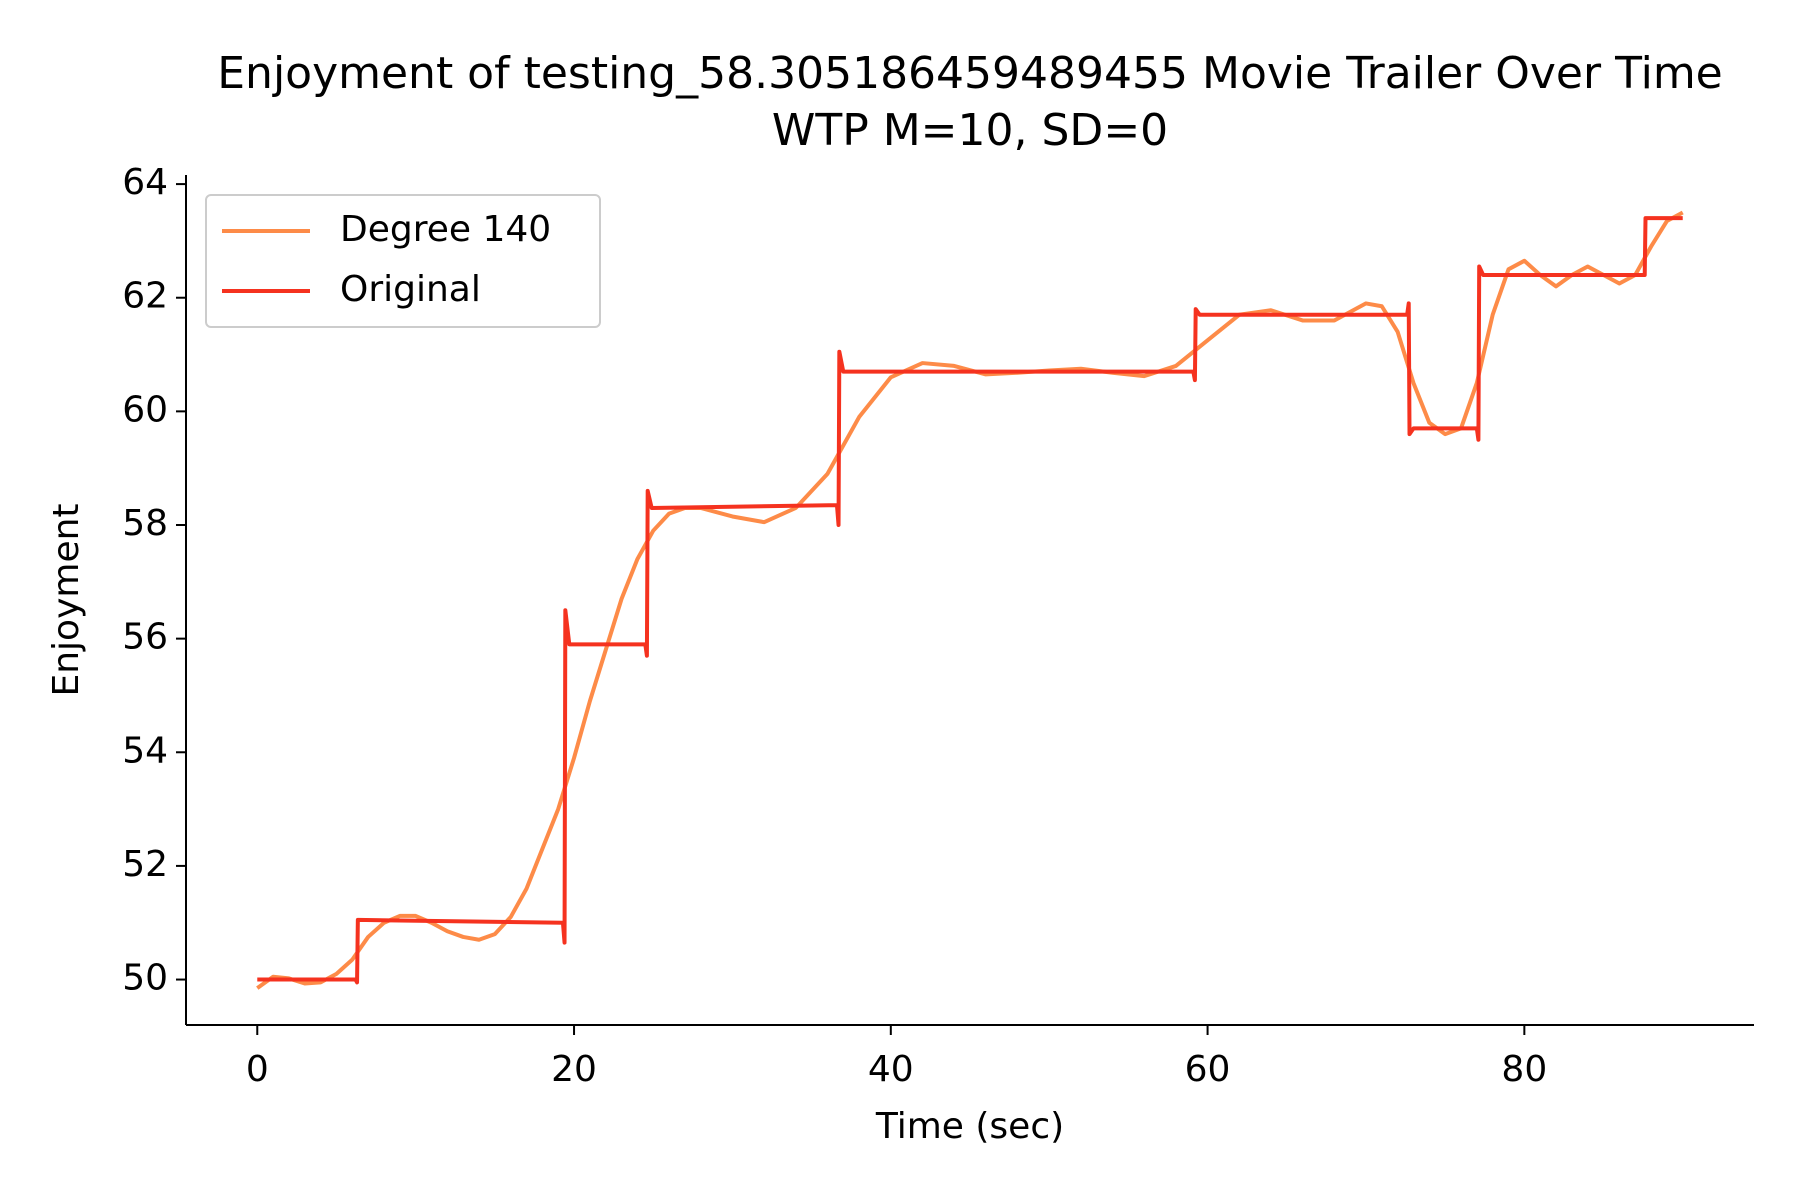  Describe the element at coordinates (145, 296) in the screenshot. I see `y-tick-label: 62` at that location.